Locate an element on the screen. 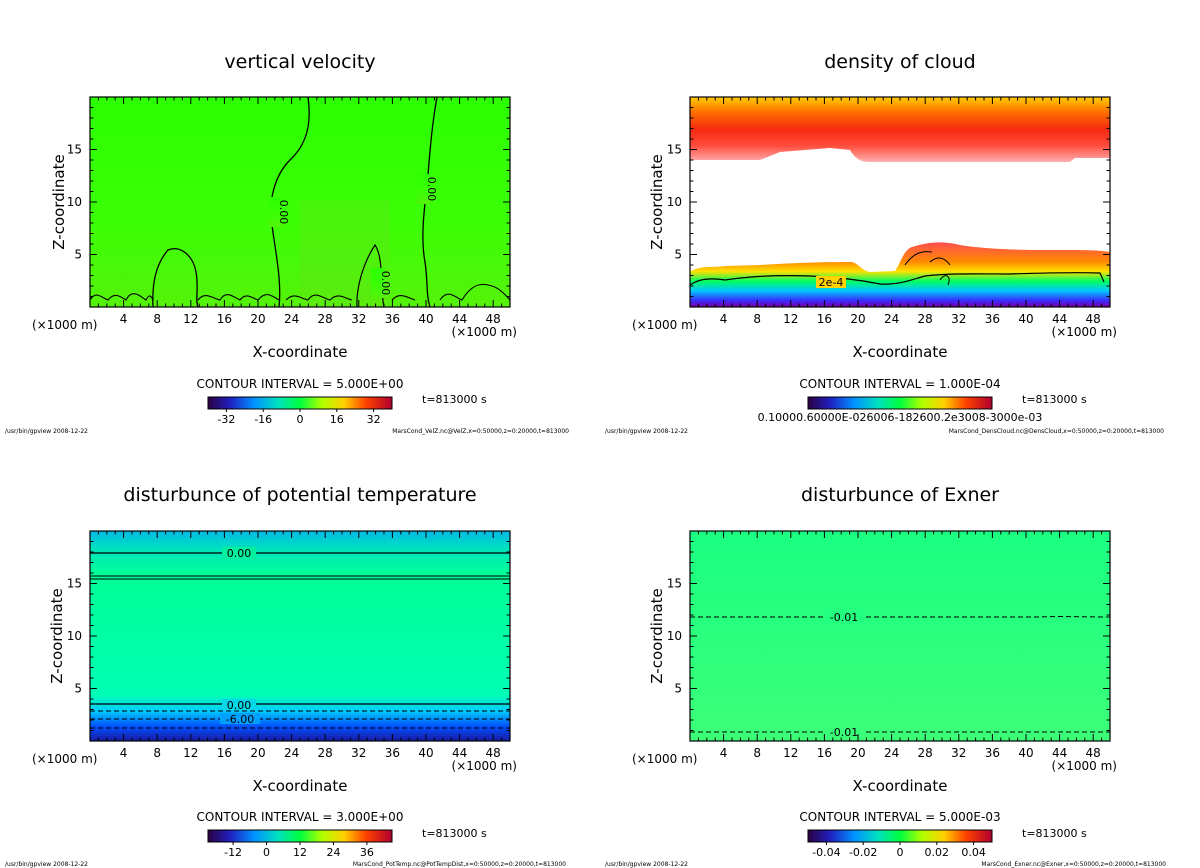 Image resolution: width=1200 pixels, height=868 pixels. colorbar-tick-label: 36 is located at coordinates (367, 852).